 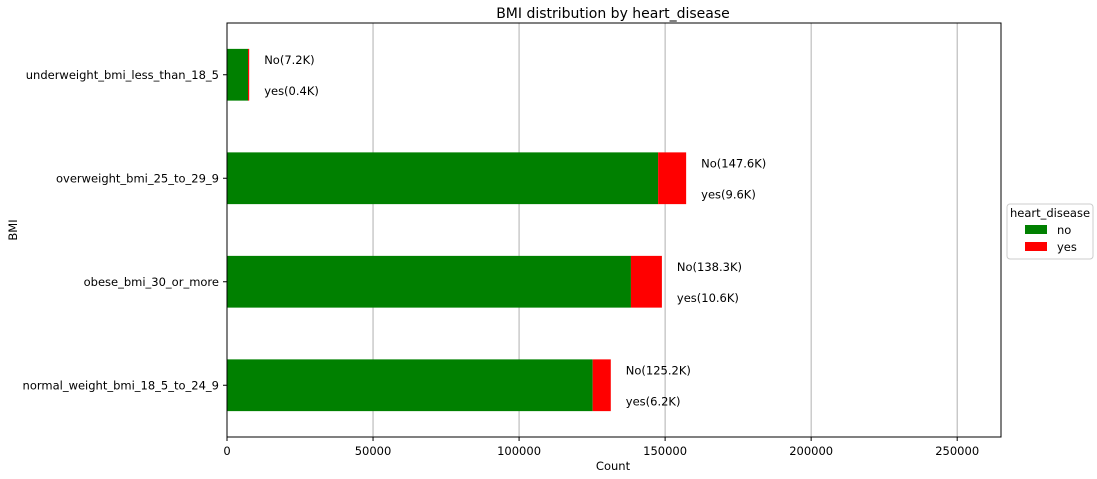 I want to click on x-axis-ticks: 0 50000 100000 150000 200000 250000, so click(x=601, y=447).